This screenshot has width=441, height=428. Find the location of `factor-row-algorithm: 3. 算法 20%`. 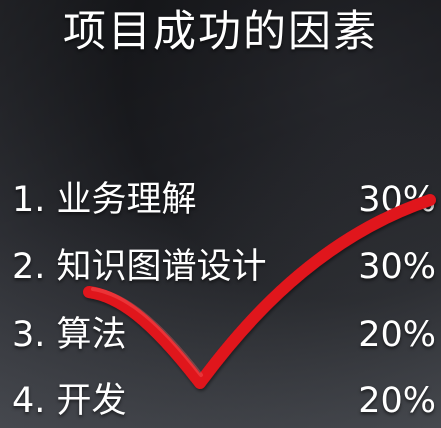

factor-row-algorithm: 3. 算法 20% is located at coordinates (220, 335).